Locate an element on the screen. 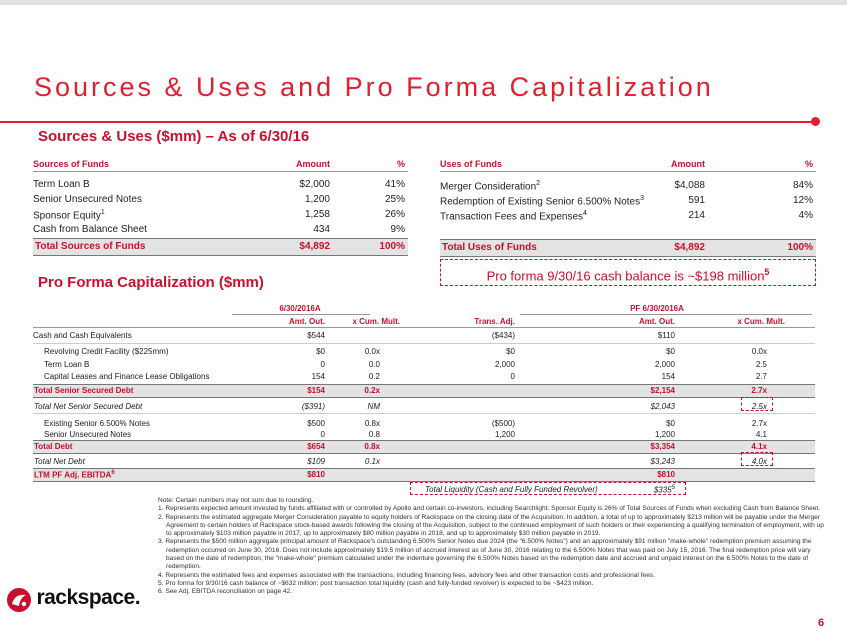 The width and height of the screenshot is (847, 635). logo-text: rackspace. is located at coordinates (88, 597).